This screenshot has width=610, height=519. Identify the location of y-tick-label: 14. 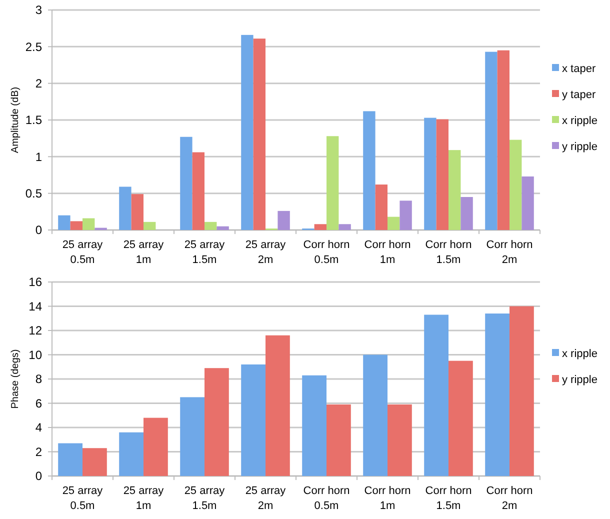
(35, 306).